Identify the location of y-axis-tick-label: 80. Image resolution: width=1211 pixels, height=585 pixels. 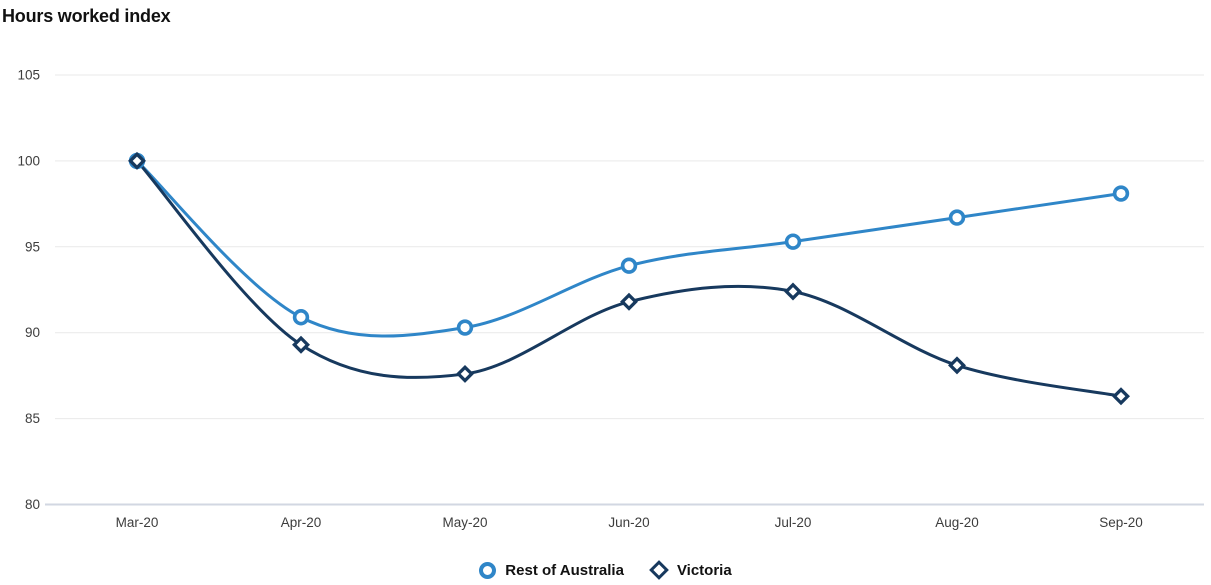
(32, 504).